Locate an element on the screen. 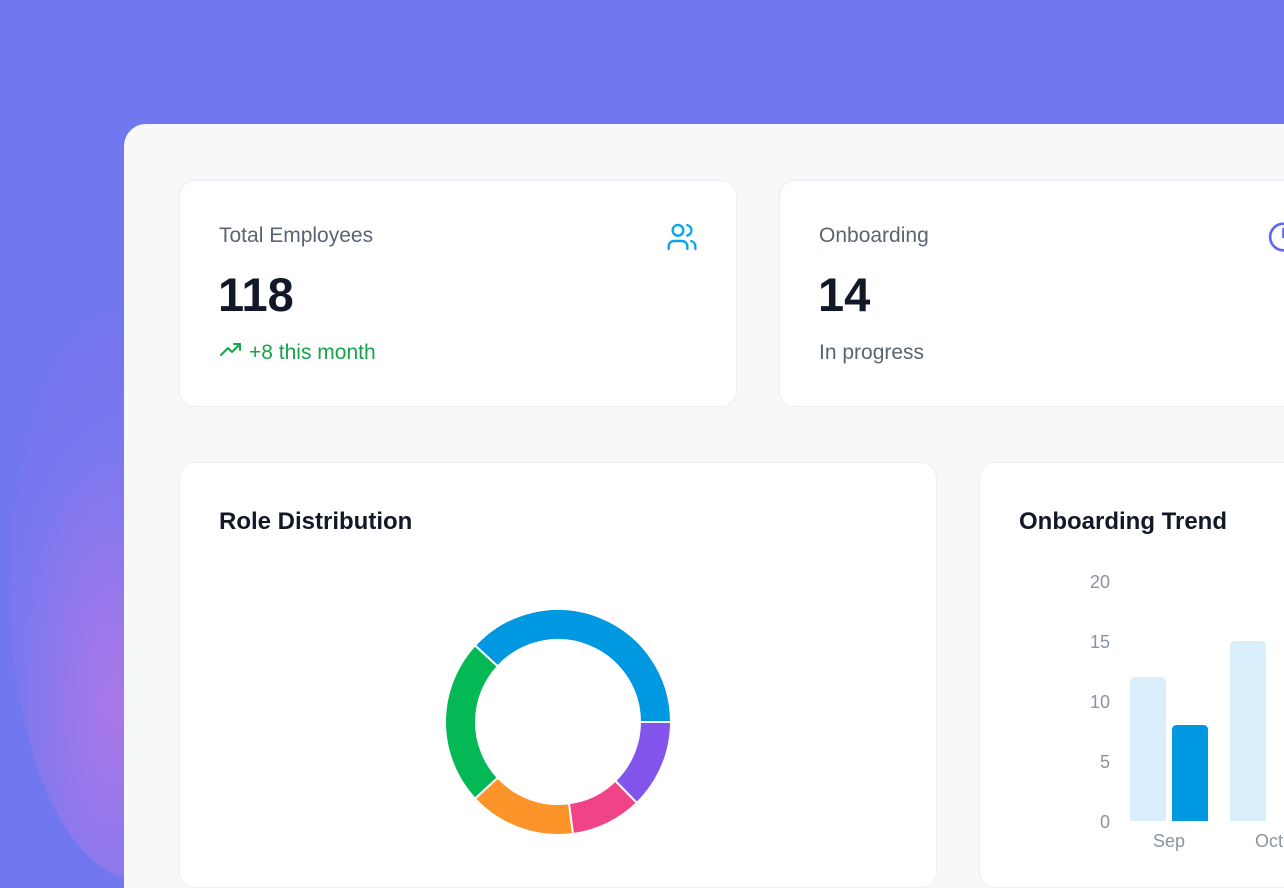 This screenshot has height=888, width=1284. stat-trend-text: +8 this month is located at coordinates (312, 352).